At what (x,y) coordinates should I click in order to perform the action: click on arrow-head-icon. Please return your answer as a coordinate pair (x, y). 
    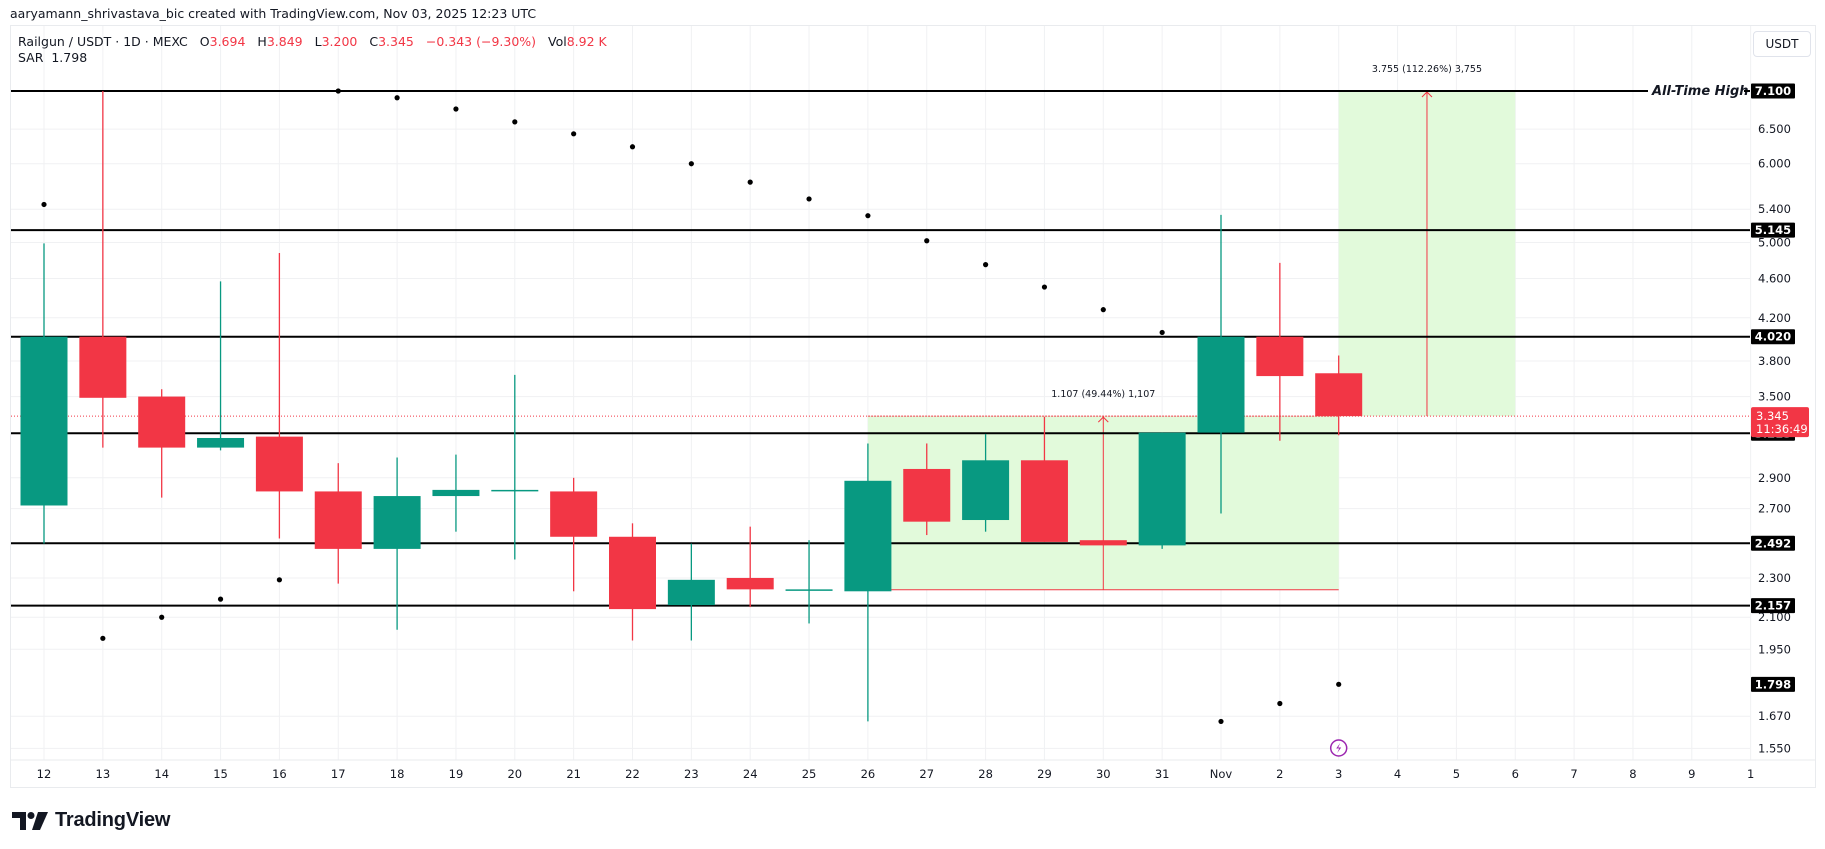
    Looking at the image, I should click on (1103, 419).